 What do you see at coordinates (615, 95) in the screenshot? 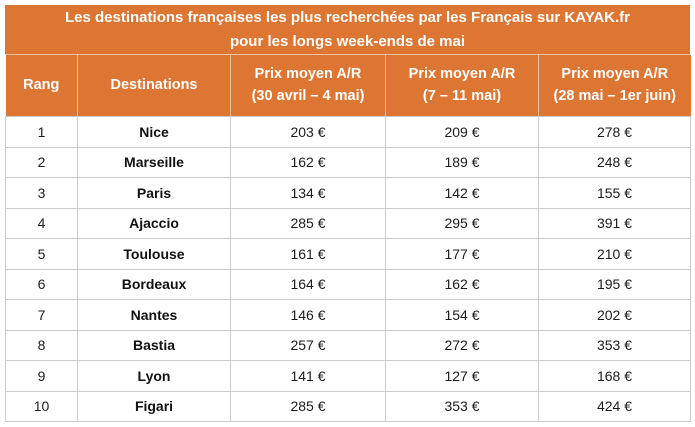
I see `header-price3-range: (28 mai – 1er juin)` at bounding box center [615, 95].